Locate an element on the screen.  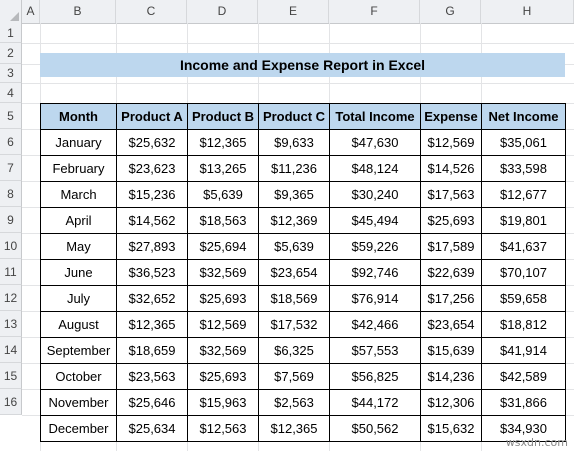
row-header-3: 3 is located at coordinates (11, 73).